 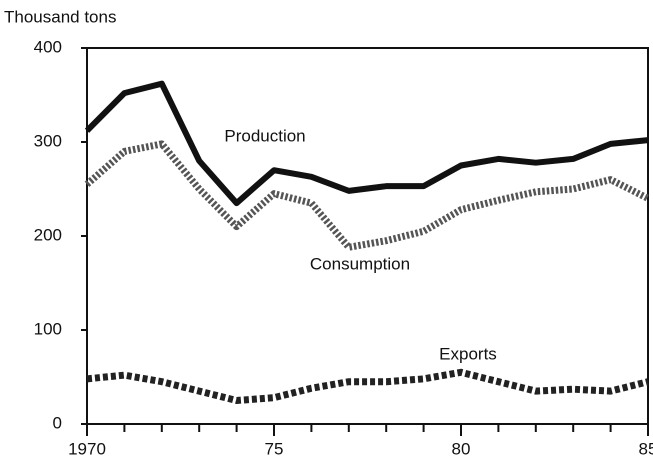 I want to click on series-line, so click(x=367, y=386).